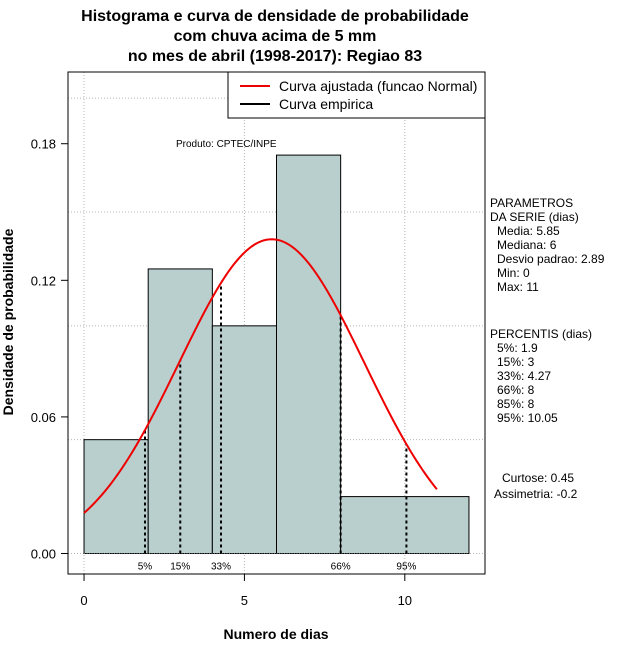  What do you see at coordinates (527, 418) in the screenshot?
I see `percentil-95: 95%: 10.05` at bounding box center [527, 418].